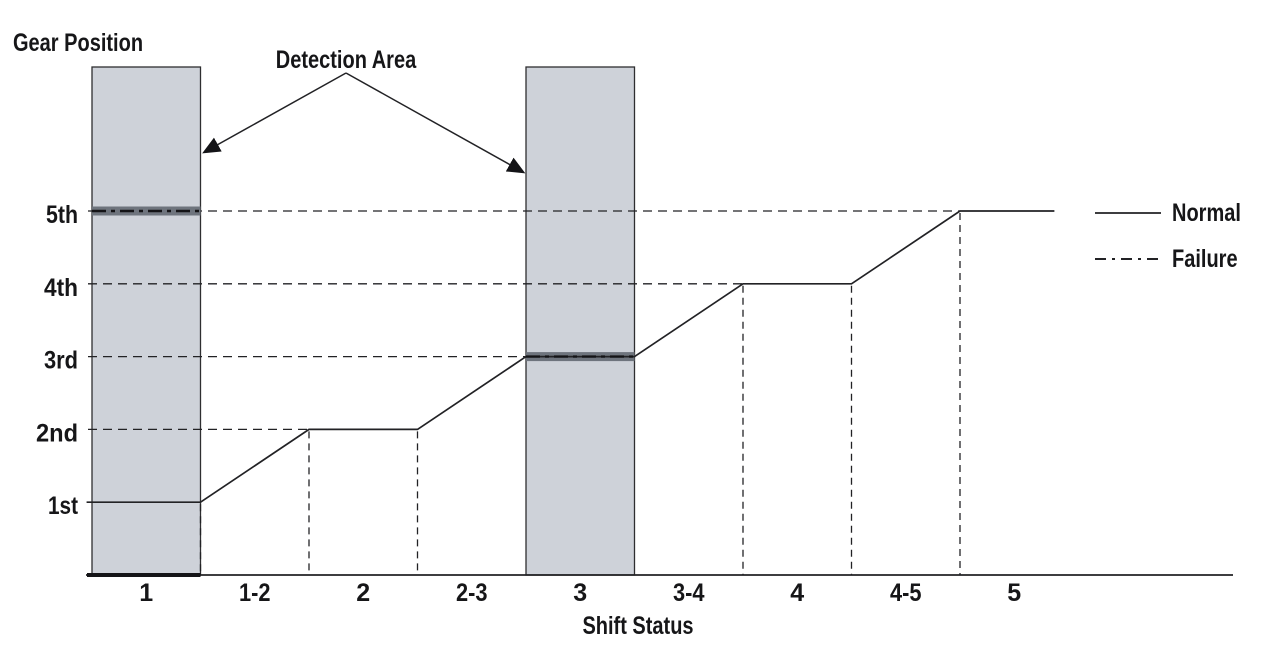 The height and width of the screenshot is (652, 1272). Describe the element at coordinates (638, 626) in the screenshot. I see `x-axis-title: Shift Status` at that location.